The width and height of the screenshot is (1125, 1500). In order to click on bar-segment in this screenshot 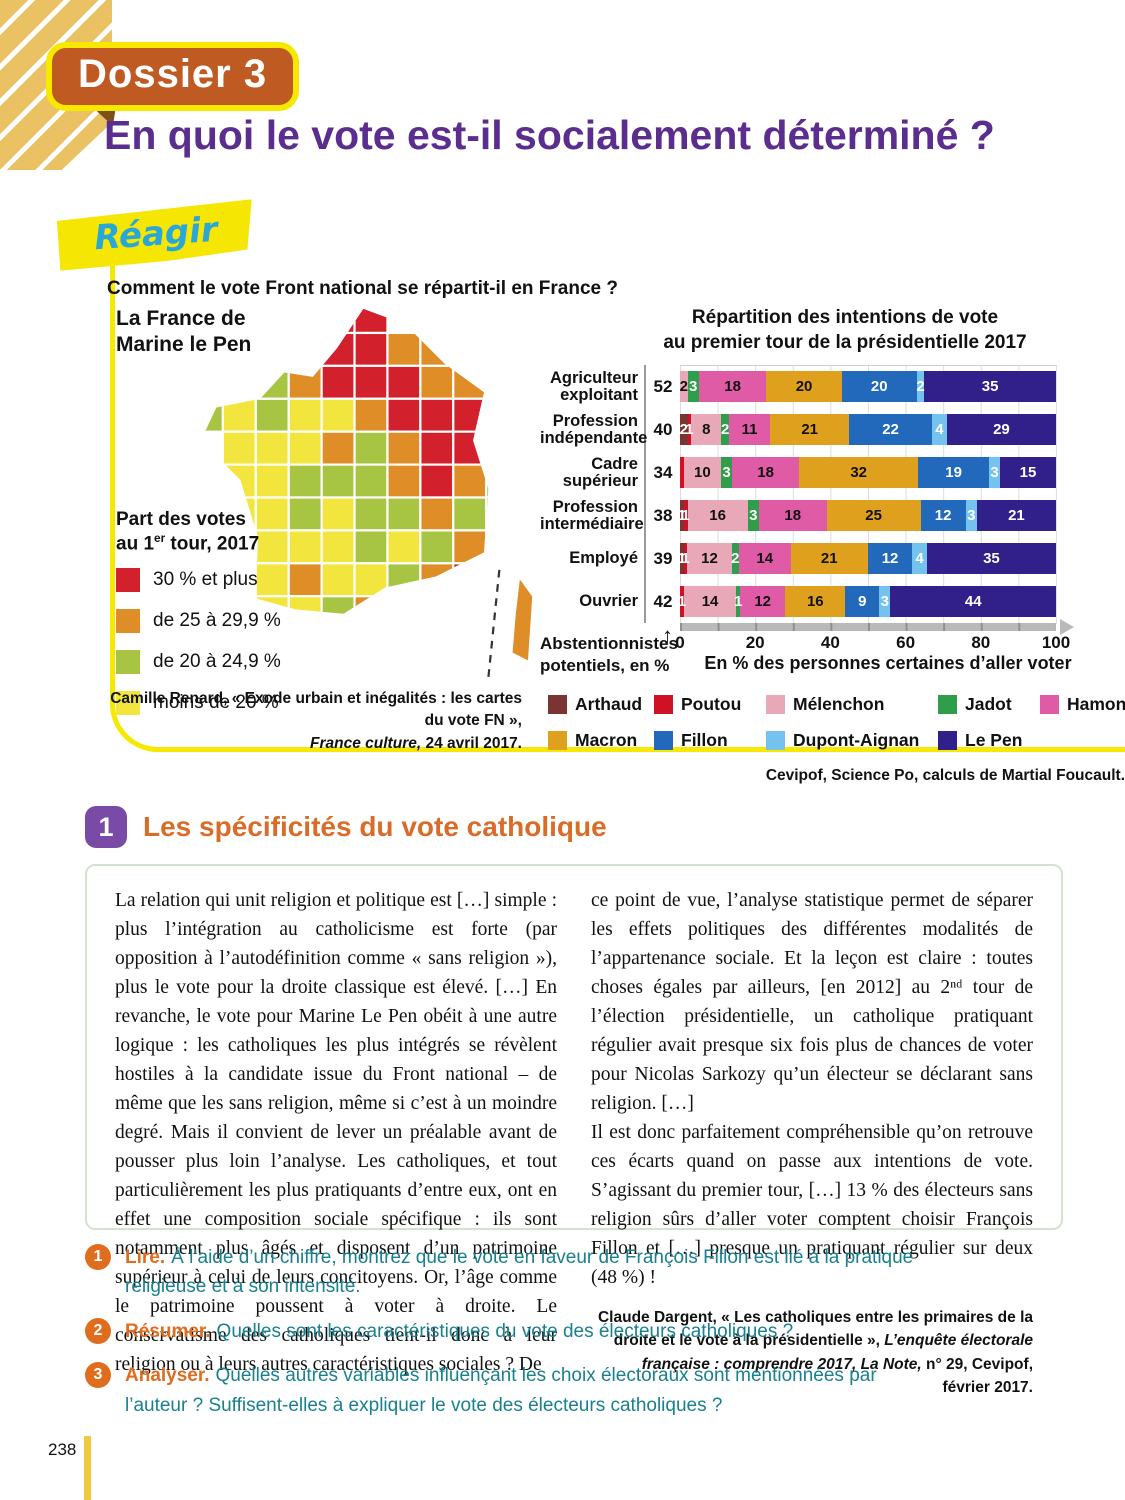, I will do `click(682, 473)`.